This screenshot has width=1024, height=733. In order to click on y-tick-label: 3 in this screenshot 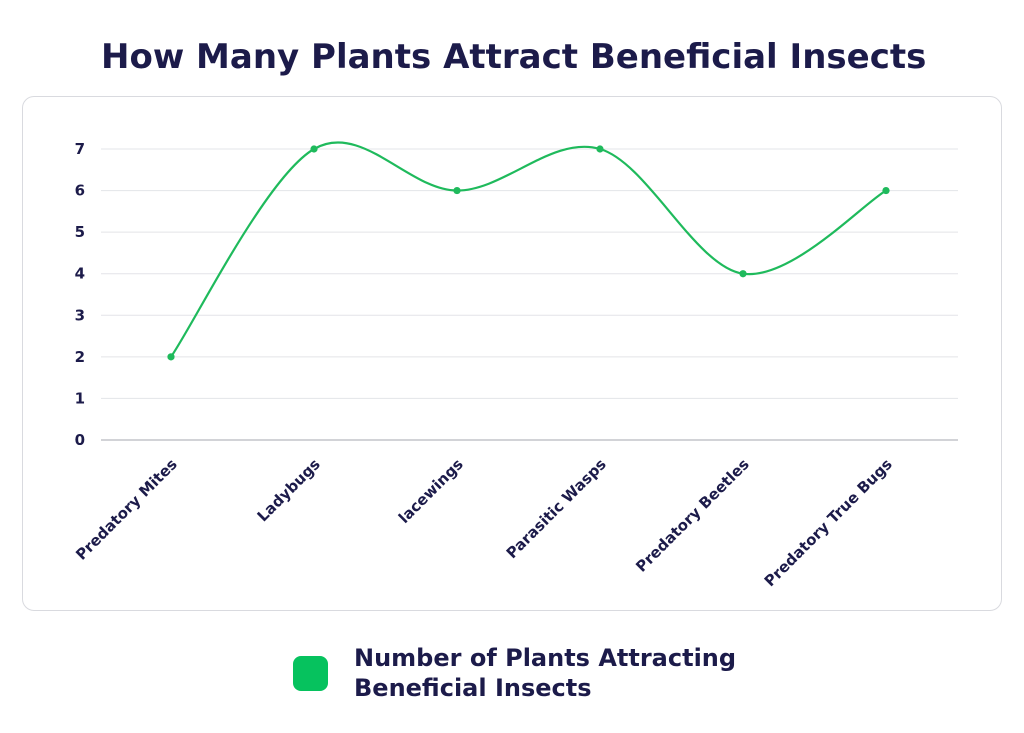, I will do `click(80, 315)`.